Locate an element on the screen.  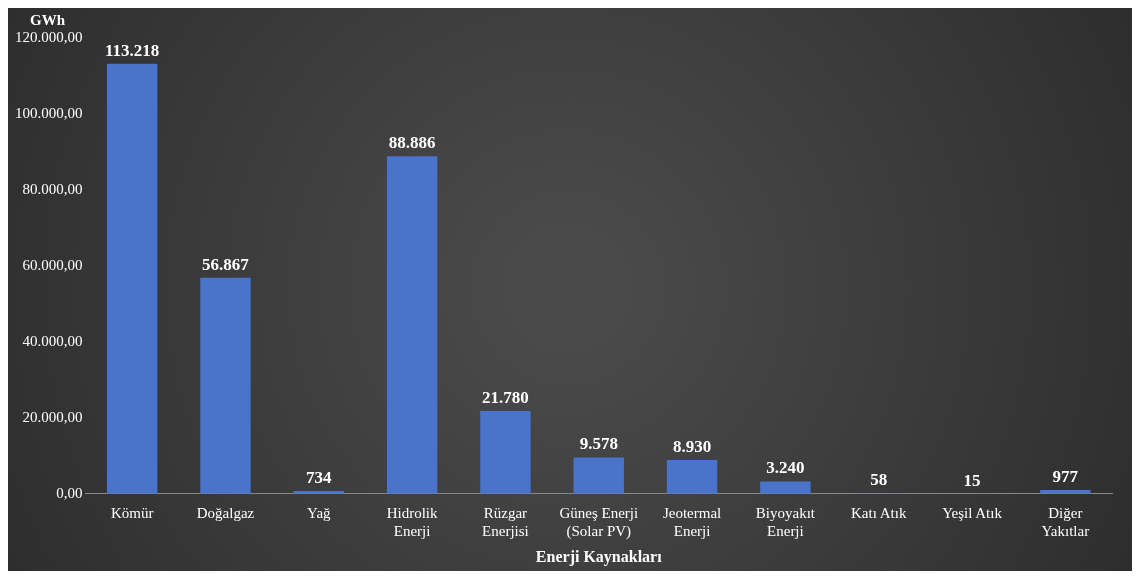
data-label: 15 is located at coordinates (972, 480).